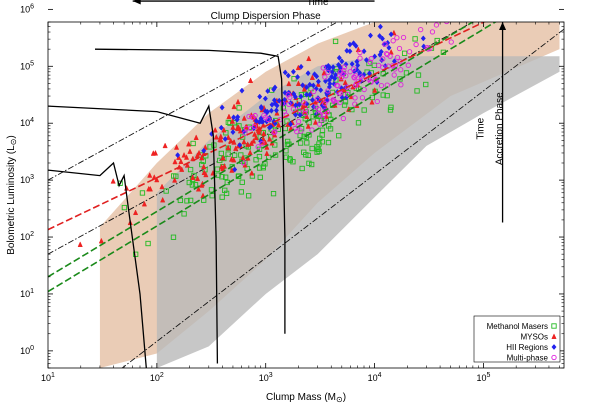 Image resolution: width=592 pixels, height=415 pixels. Describe the element at coordinates (12, 195) in the screenshot. I see `y-axis-label: Bolometric Luminosity (L⊙)` at that location.